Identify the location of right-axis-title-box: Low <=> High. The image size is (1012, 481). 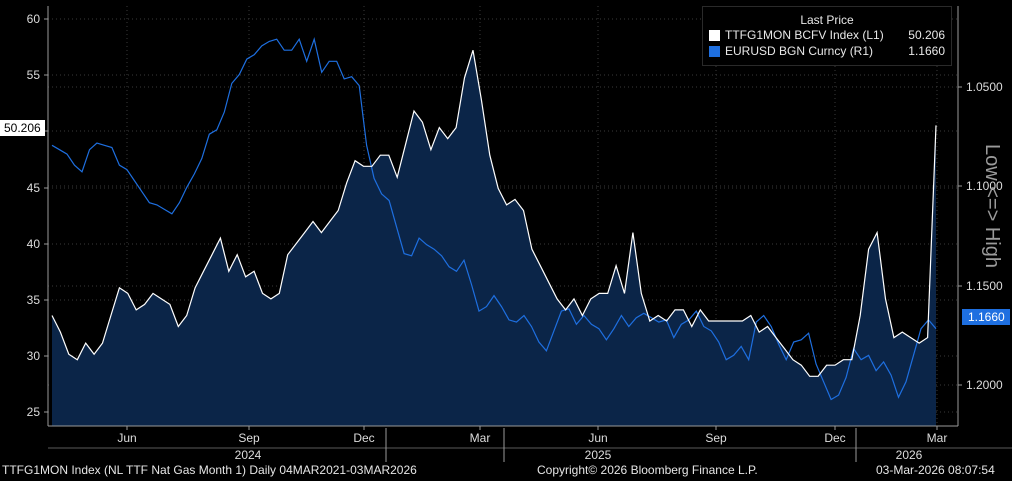
(992, 206).